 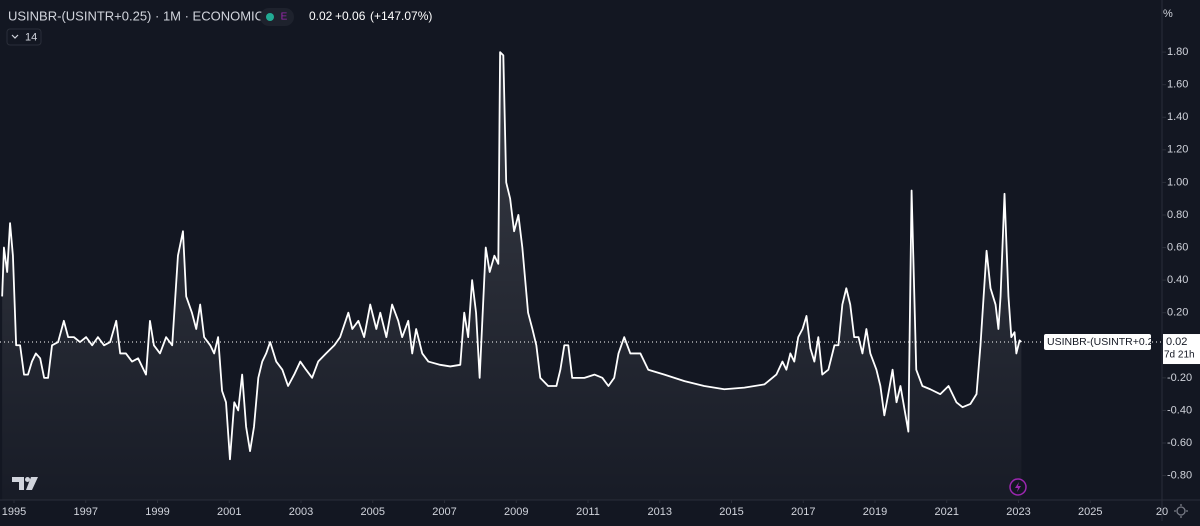 What do you see at coordinates (588, 512) in the screenshot?
I see `x-tick-label: 2011` at bounding box center [588, 512].